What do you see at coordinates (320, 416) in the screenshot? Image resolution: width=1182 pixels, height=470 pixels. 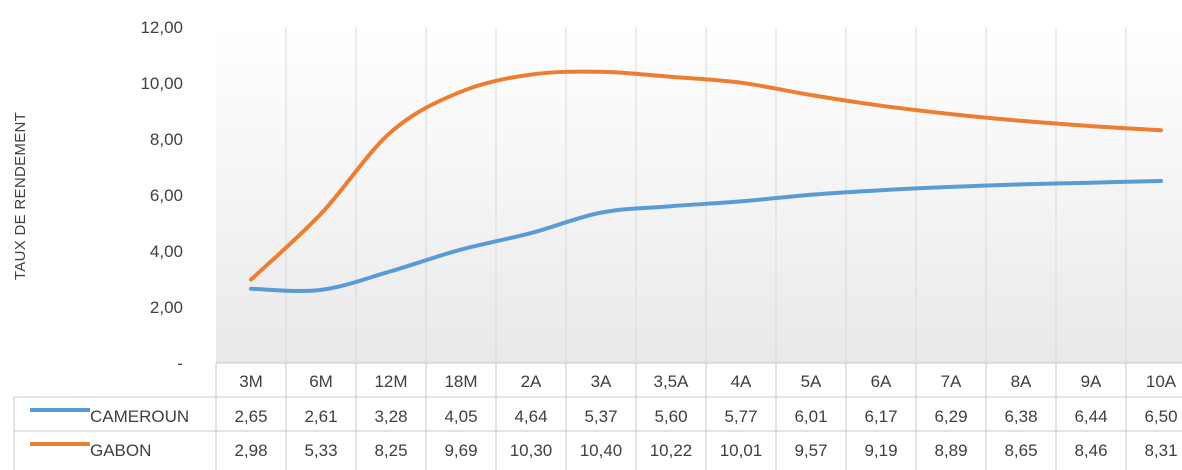 I see `data-label: 2,61` at bounding box center [320, 416].